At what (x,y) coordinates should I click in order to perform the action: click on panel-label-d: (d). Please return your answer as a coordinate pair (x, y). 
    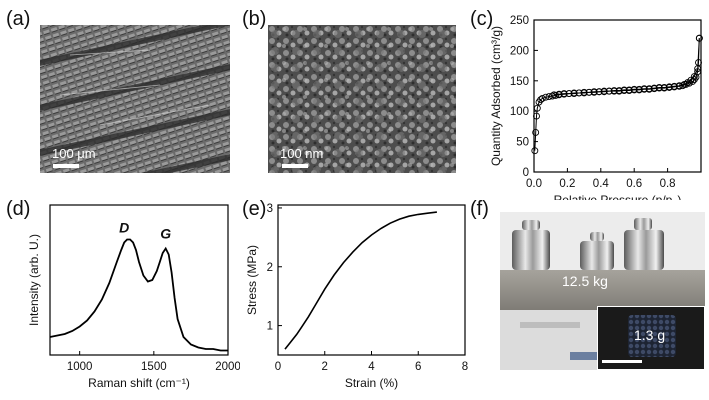
    Looking at the image, I should click on (18, 209).